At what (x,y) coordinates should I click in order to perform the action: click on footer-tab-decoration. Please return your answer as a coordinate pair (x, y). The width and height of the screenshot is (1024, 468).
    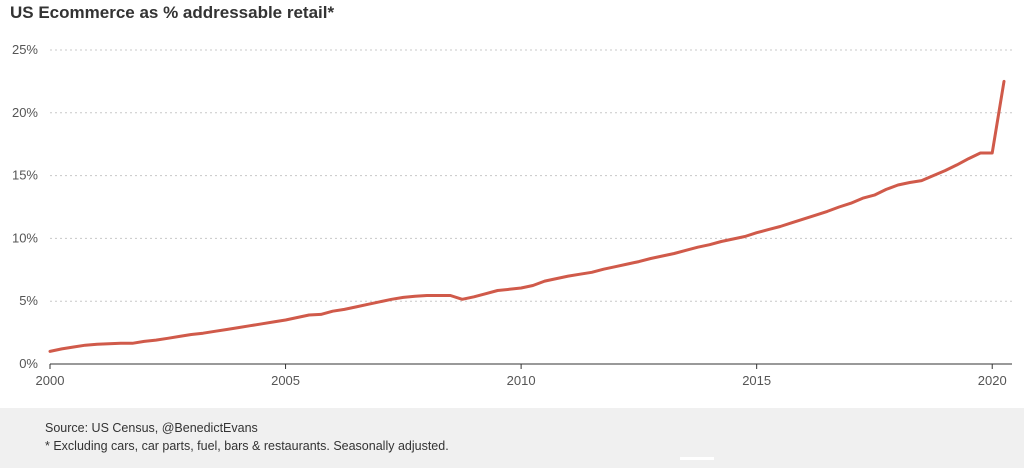
    Looking at the image, I should click on (697, 458).